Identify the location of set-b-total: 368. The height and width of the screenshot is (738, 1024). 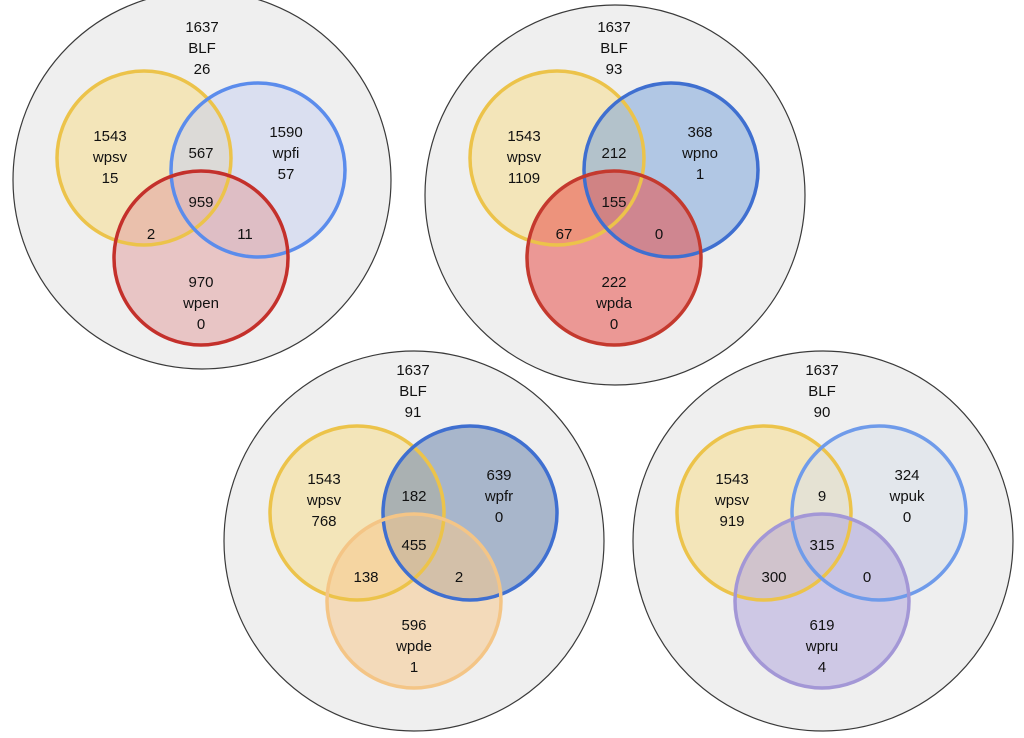
(699, 132).